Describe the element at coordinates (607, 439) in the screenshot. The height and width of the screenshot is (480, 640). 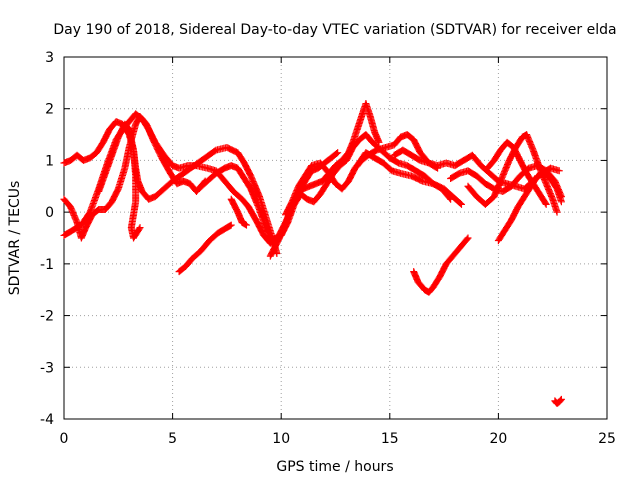
I see `x-tick-label: 25` at that location.